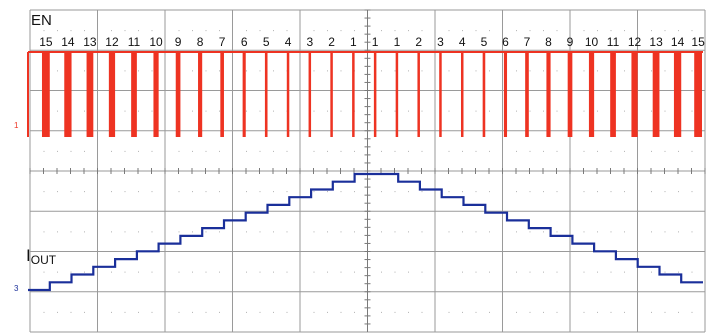  I want to click on en-pulse-count-label: 11, so click(134, 42).